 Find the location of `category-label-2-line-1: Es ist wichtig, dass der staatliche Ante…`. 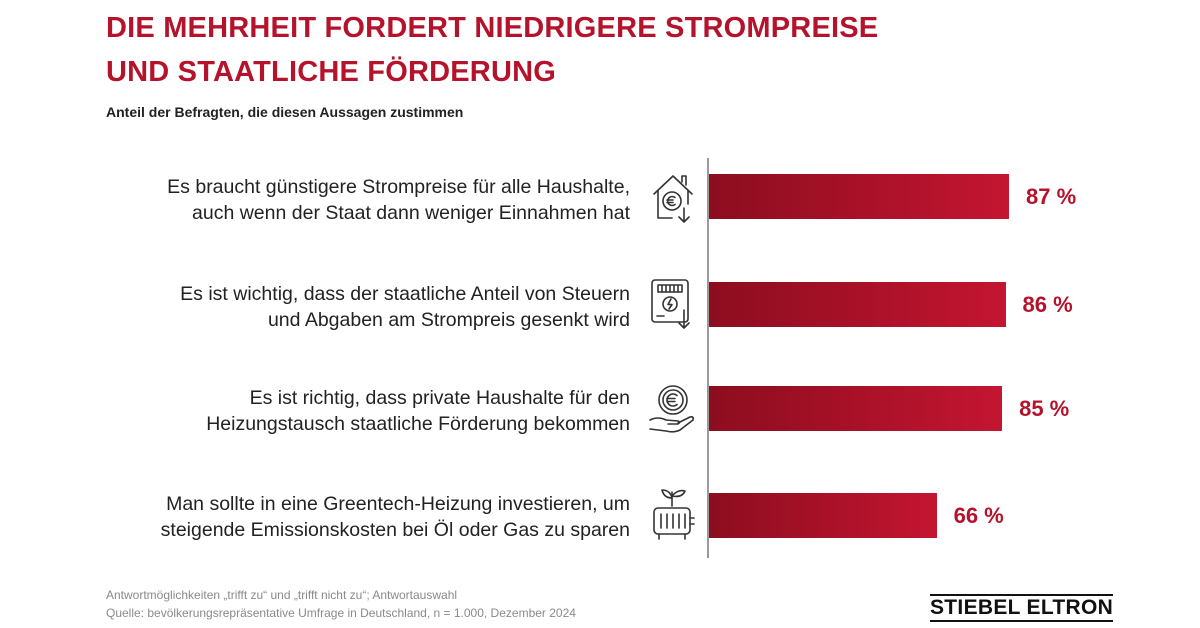

category-label-2-line-1: Es ist wichtig, dass der staatliche Ante… is located at coordinates (405, 294).